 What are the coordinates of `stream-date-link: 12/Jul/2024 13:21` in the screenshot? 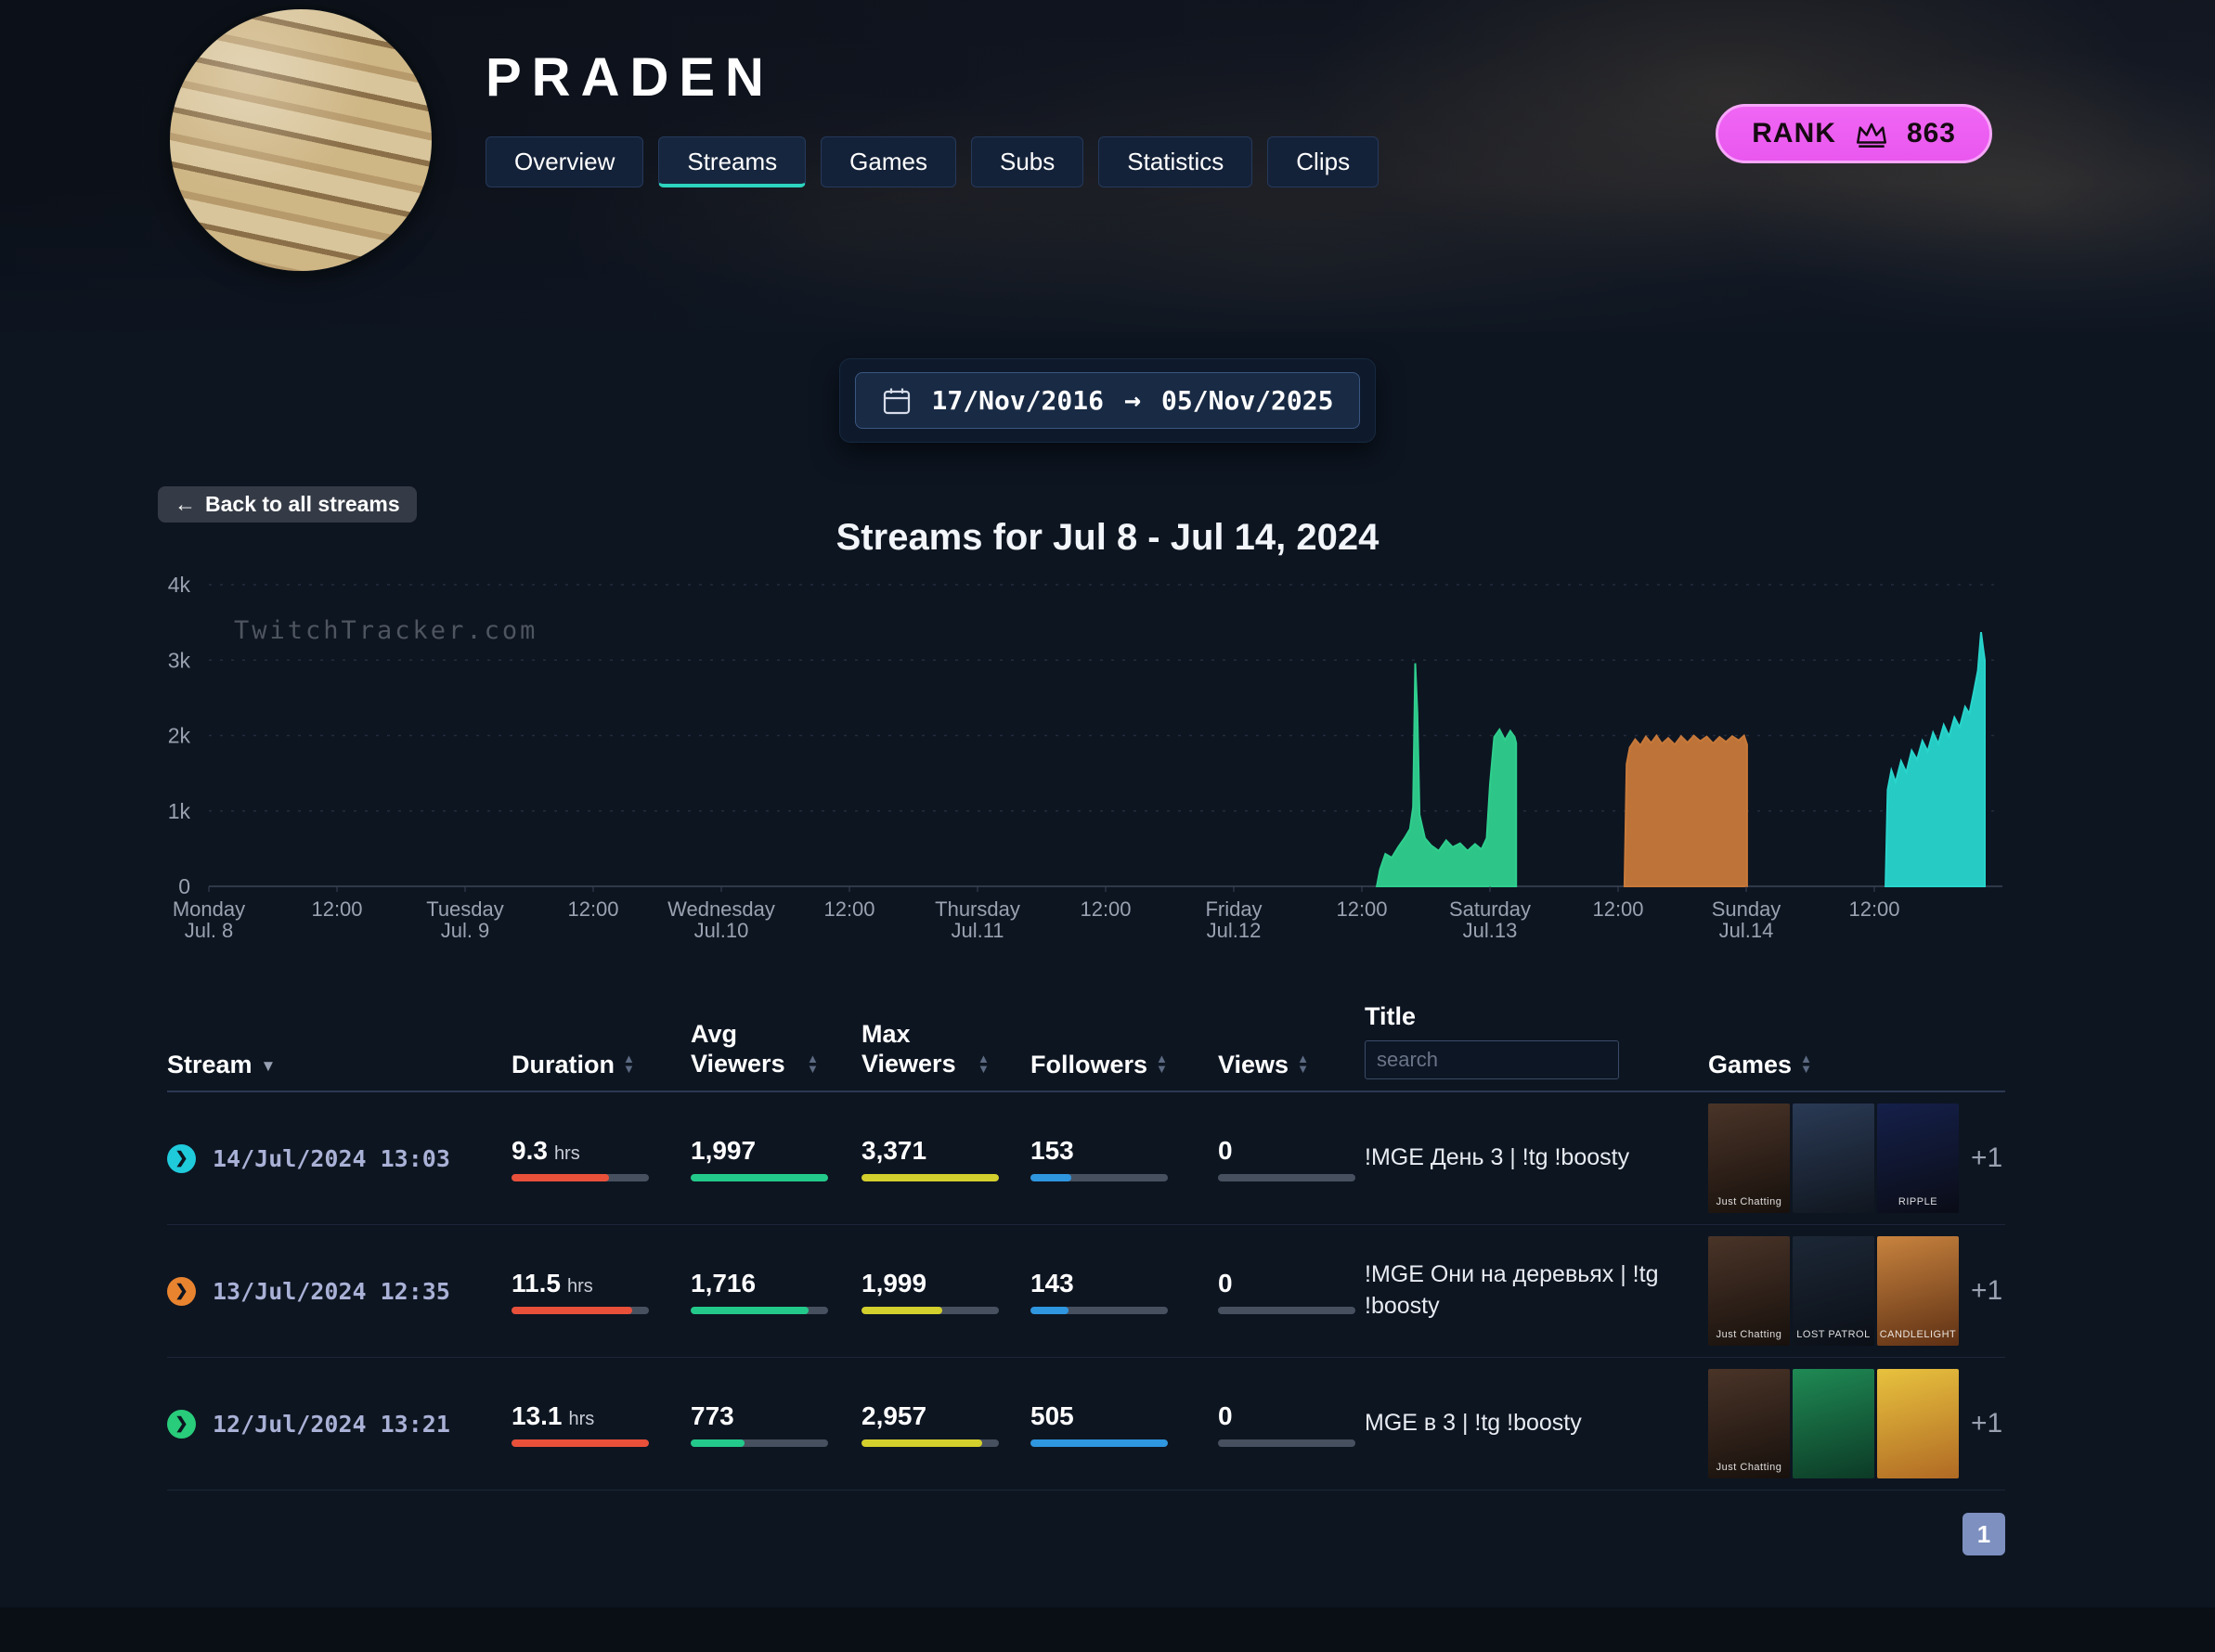 It's located at (332, 1424).